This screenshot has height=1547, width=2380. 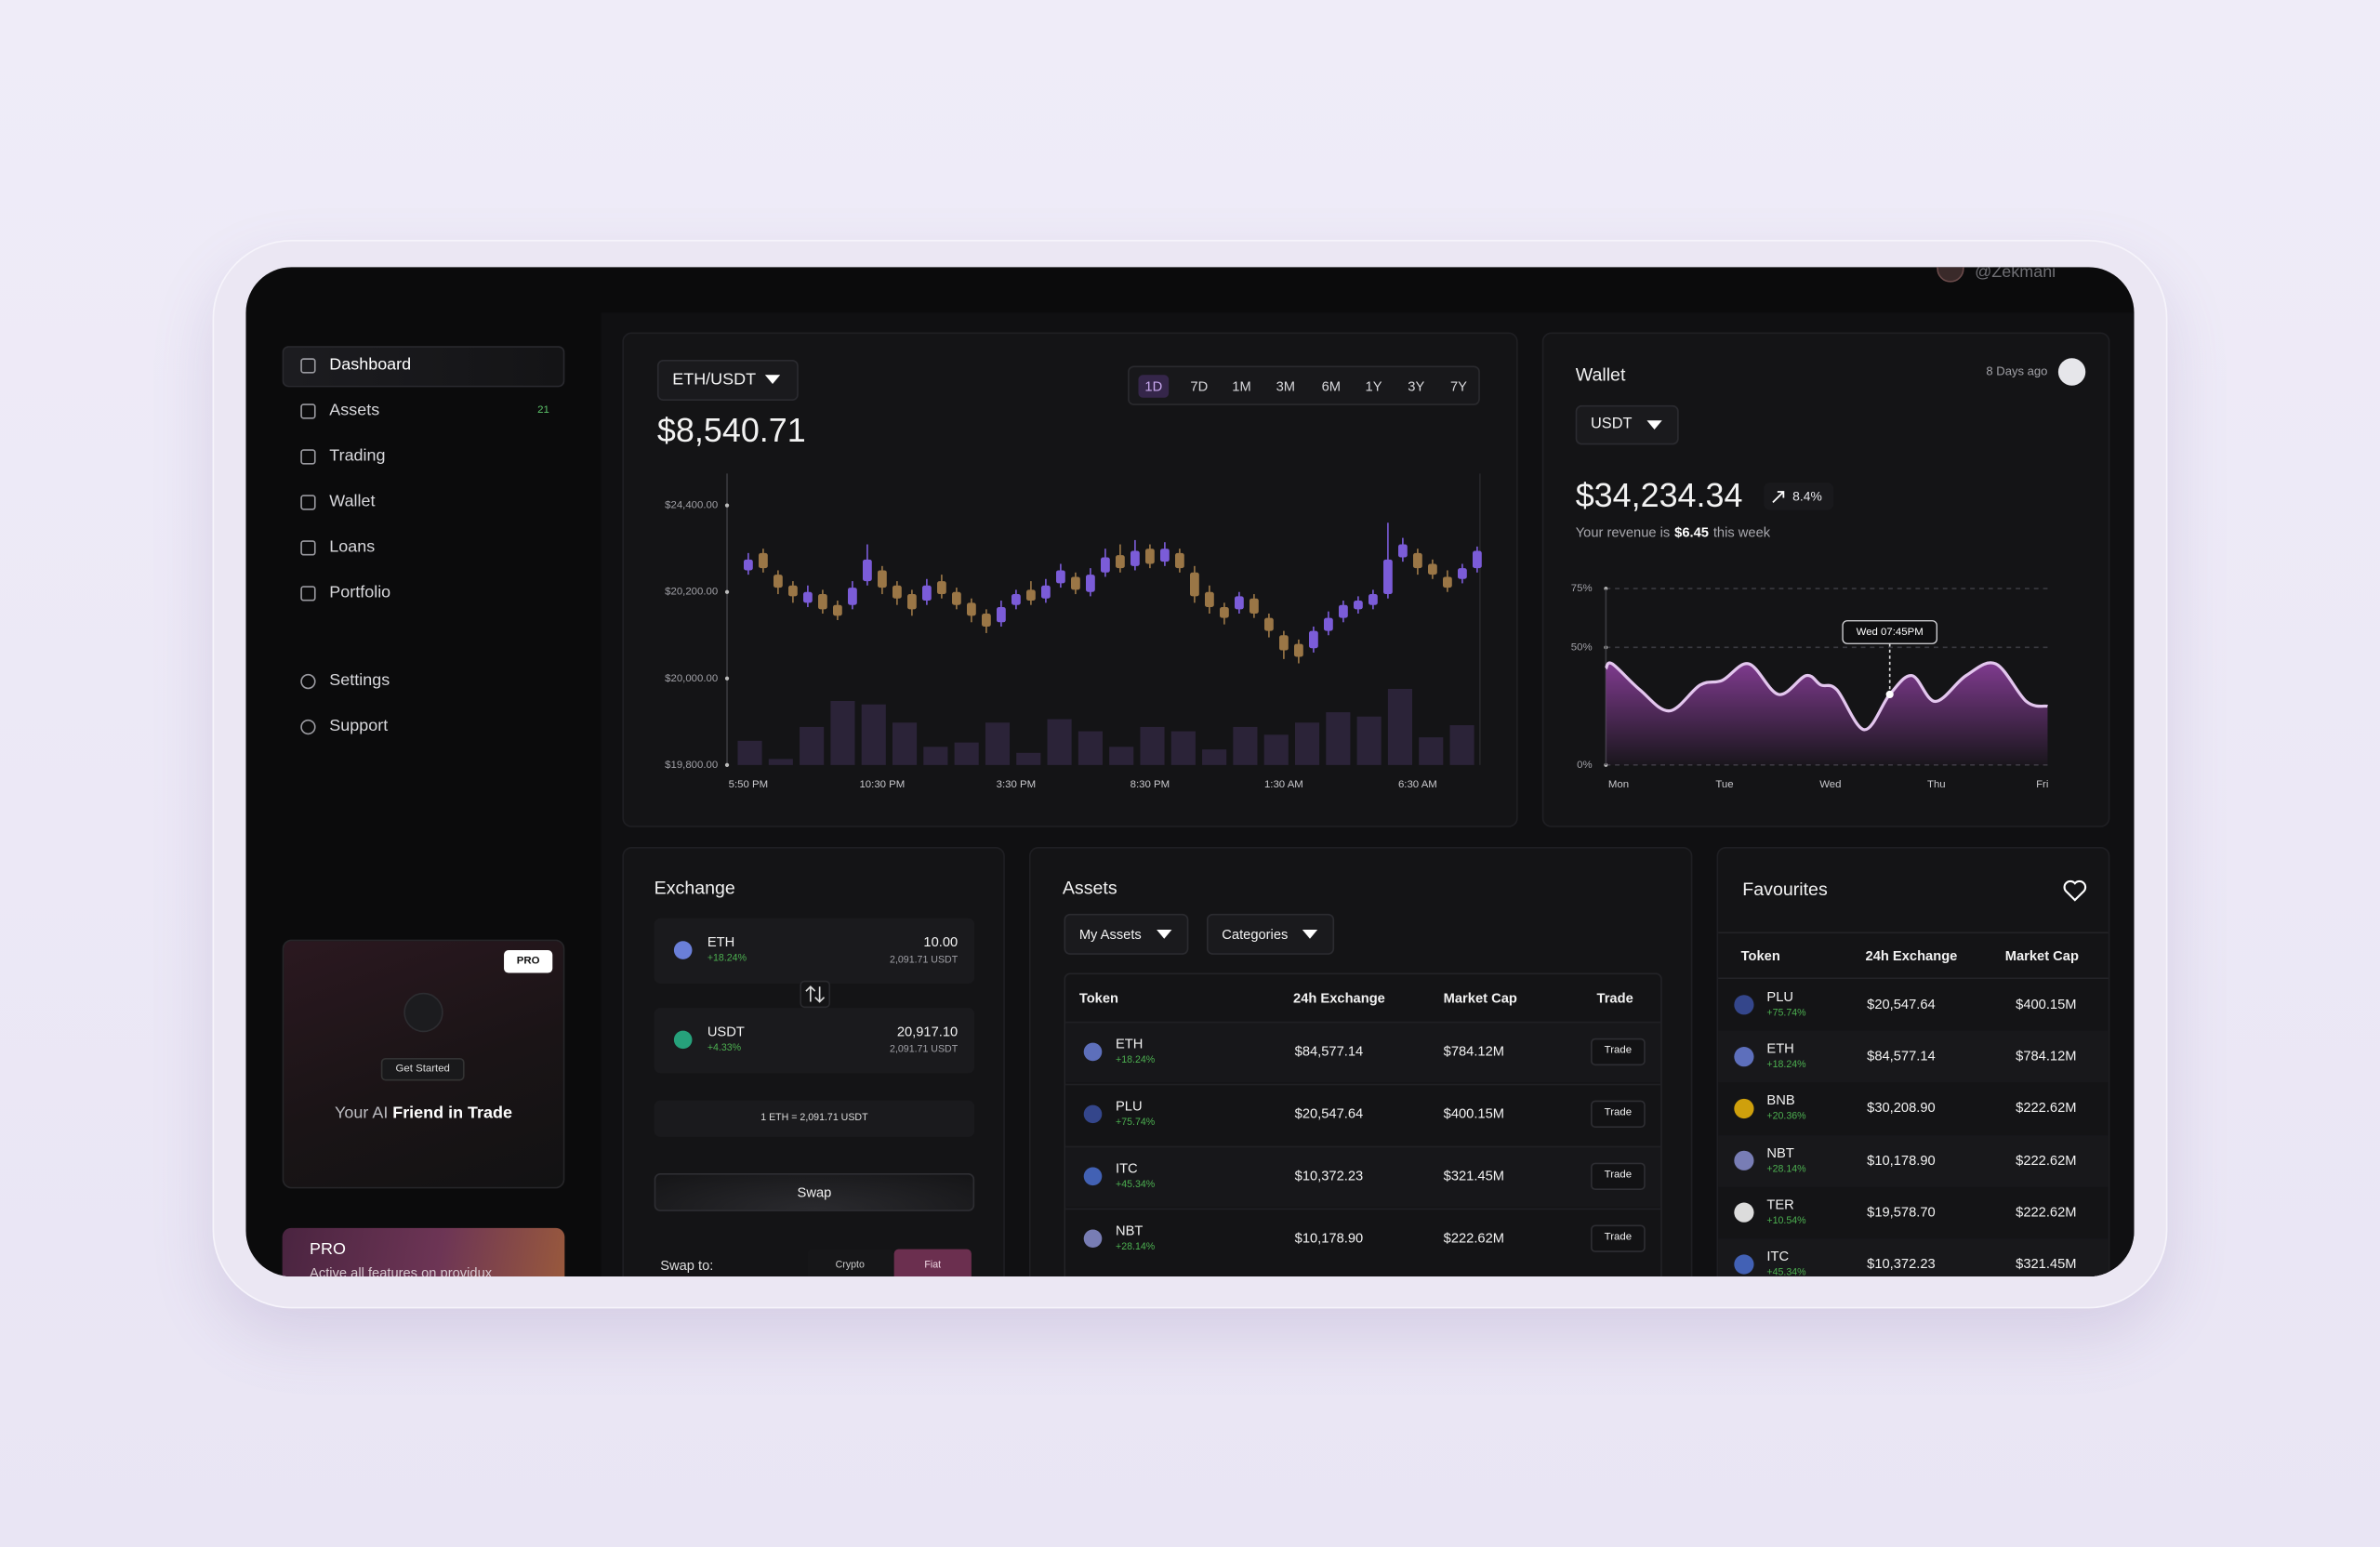 What do you see at coordinates (1785, 889) in the screenshot?
I see `favourites-title: Favourites` at bounding box center [1785, 889].